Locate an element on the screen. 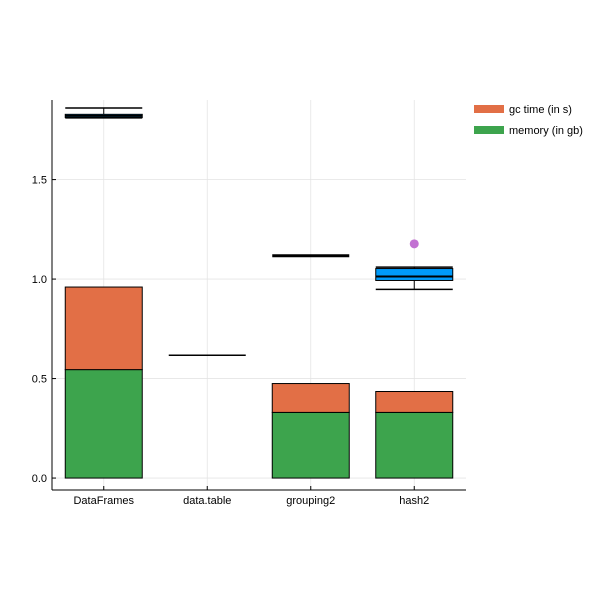 The width and height of the screenshot is (600, 600). bar-memory-dataframes is located at coordinates (103, 424).